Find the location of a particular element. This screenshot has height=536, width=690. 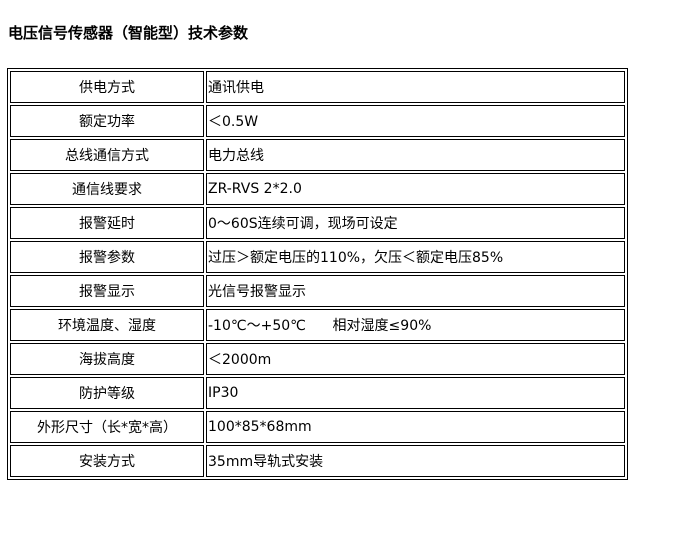

spec-label: 通信线要求 is located at coordinates (107, 189).